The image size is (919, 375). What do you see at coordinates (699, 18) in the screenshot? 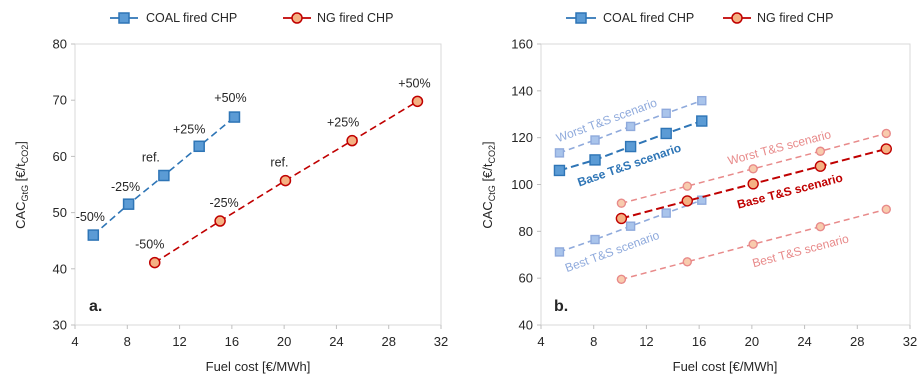
I see `legend-panel-b: COAL fired CHP NG fired CHP` at bounding box center [699, 18].